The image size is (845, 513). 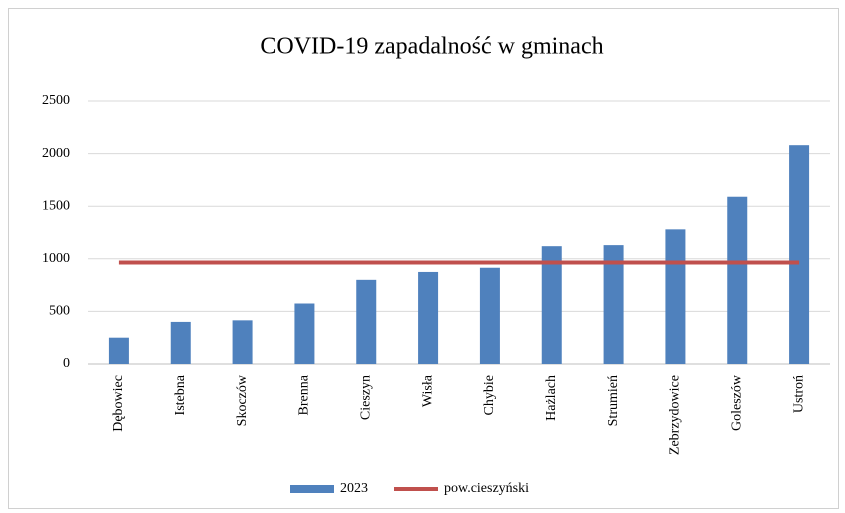 What do you see at coordinates (486, 488) in the screenshot?
I see `legend-label: pow.cieszyński` at bounding box center [486, 488].